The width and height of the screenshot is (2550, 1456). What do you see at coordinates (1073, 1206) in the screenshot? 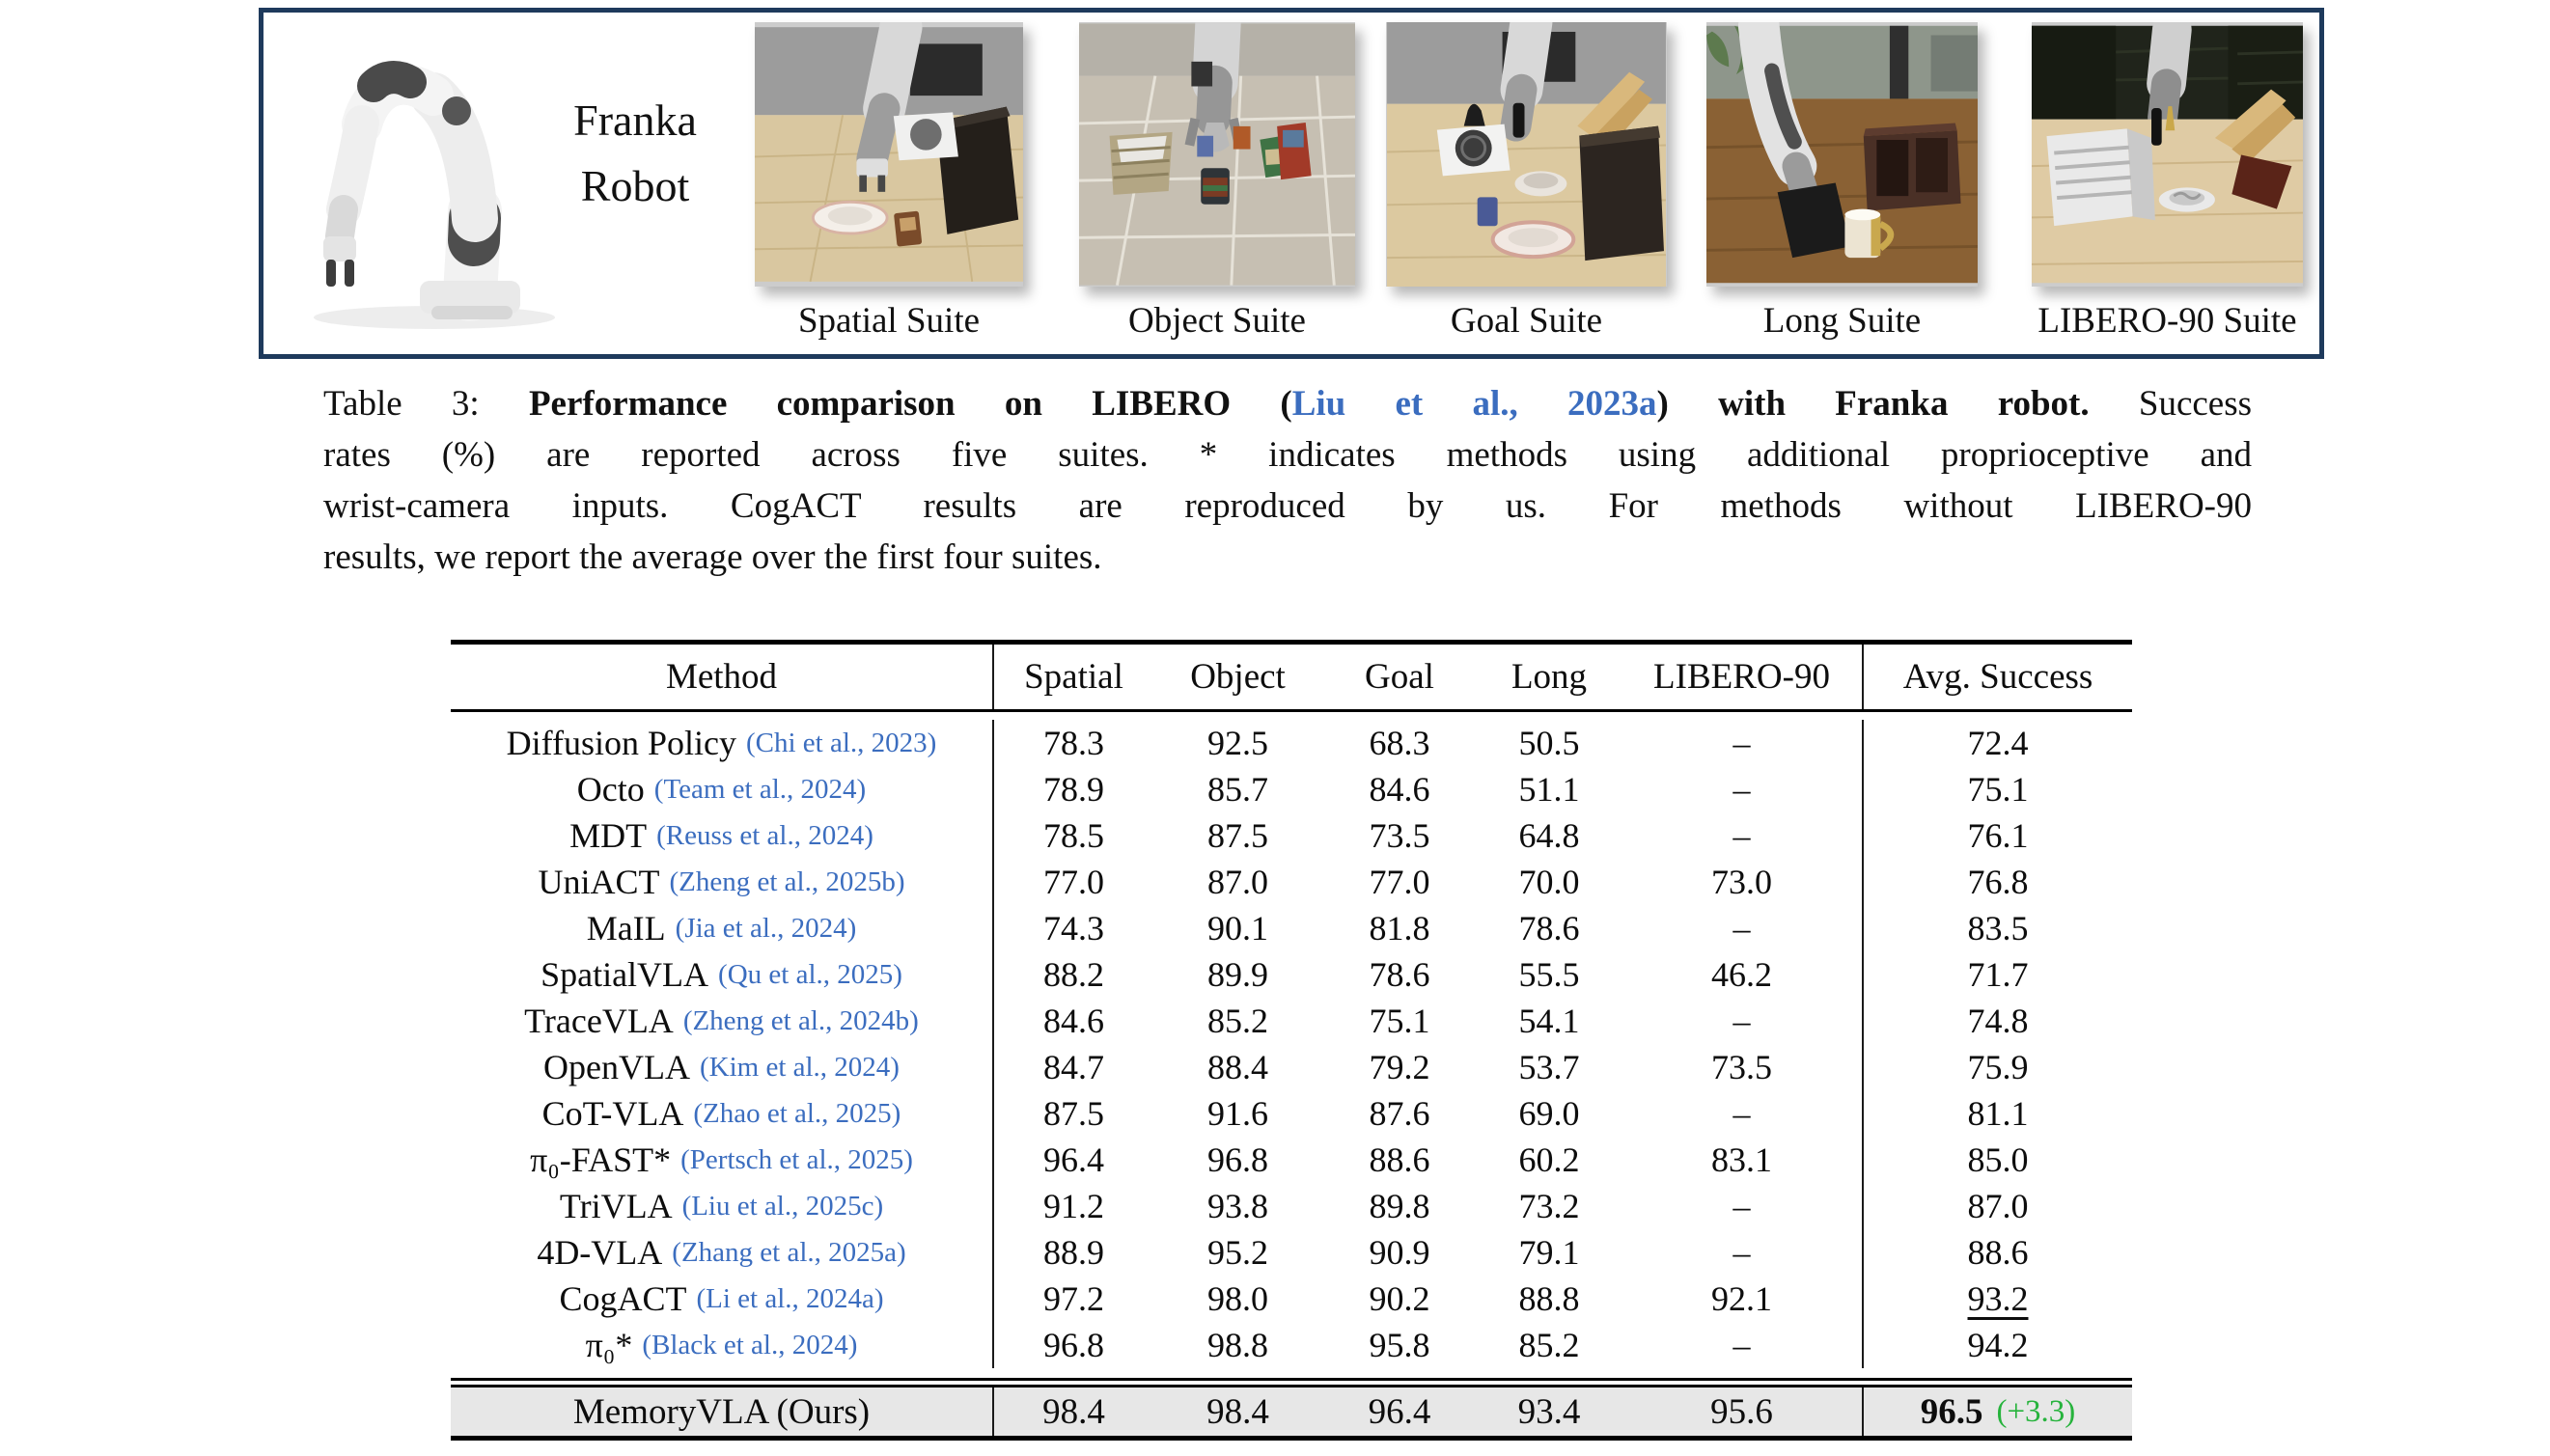
I see `score-cell: 91.2` at bounding box center [1073, 1206].